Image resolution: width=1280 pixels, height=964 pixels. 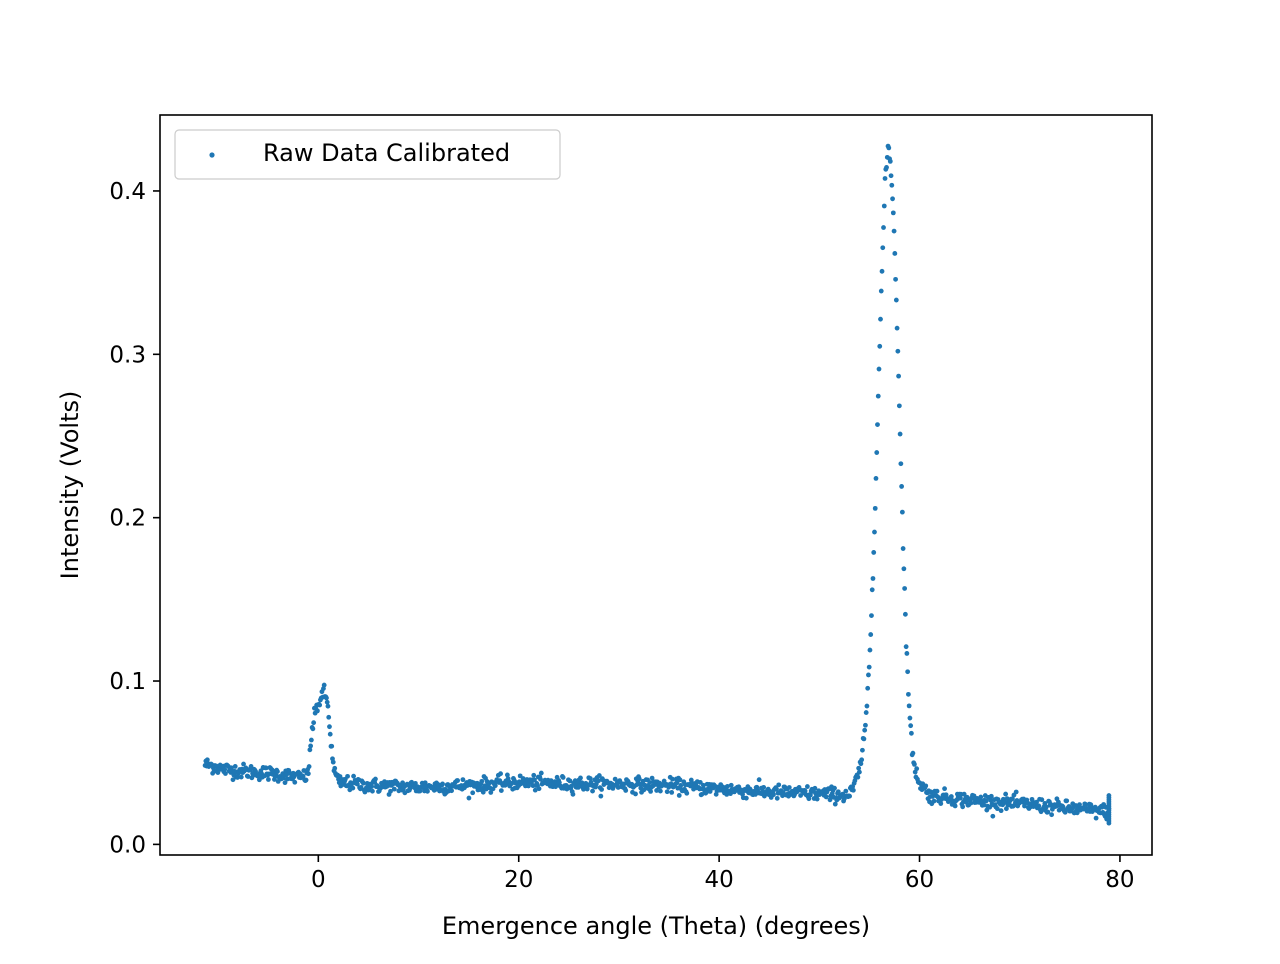 I want to click on x-axis-label: Emergence angle (Theta) (degrees), so click(x=656, y=926).